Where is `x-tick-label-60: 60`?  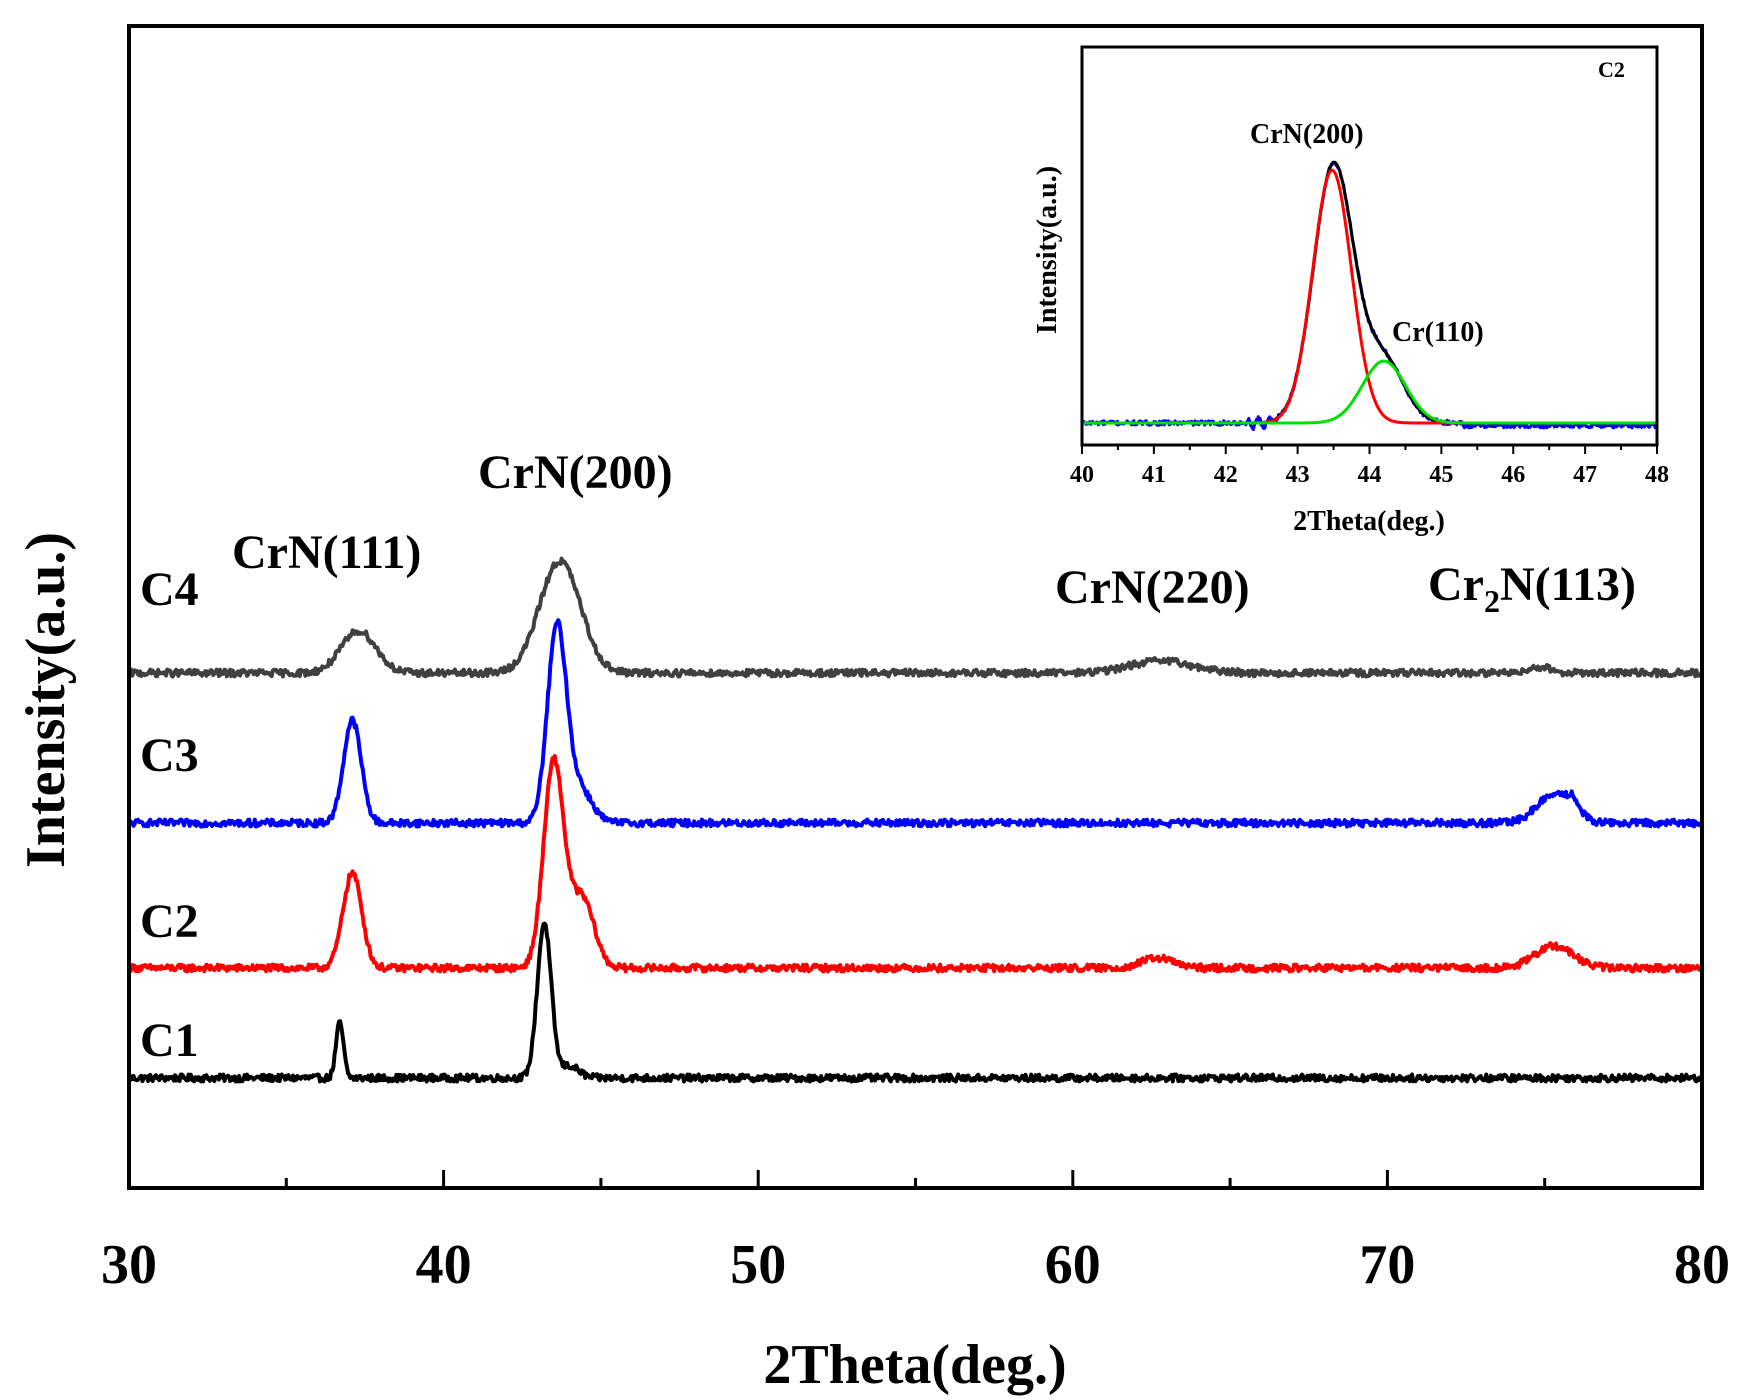
x-tick-label-60: 60 is located at coordinates (1073, 1265).